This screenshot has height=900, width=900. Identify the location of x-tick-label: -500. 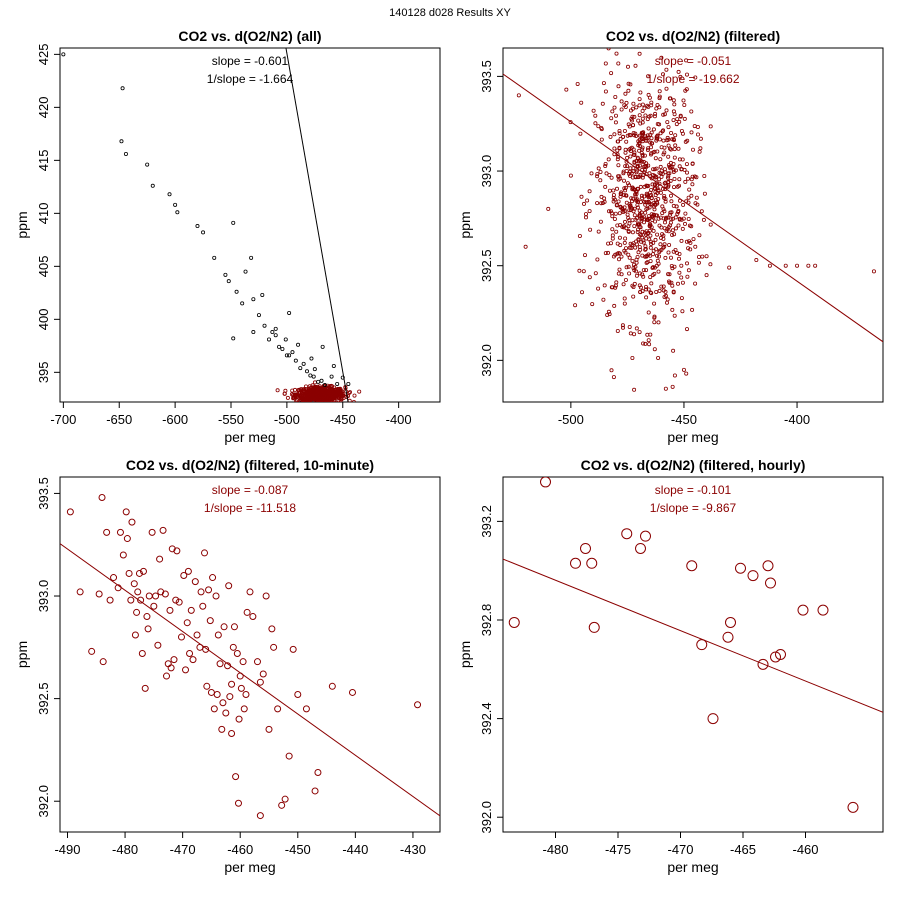
(571, 419).